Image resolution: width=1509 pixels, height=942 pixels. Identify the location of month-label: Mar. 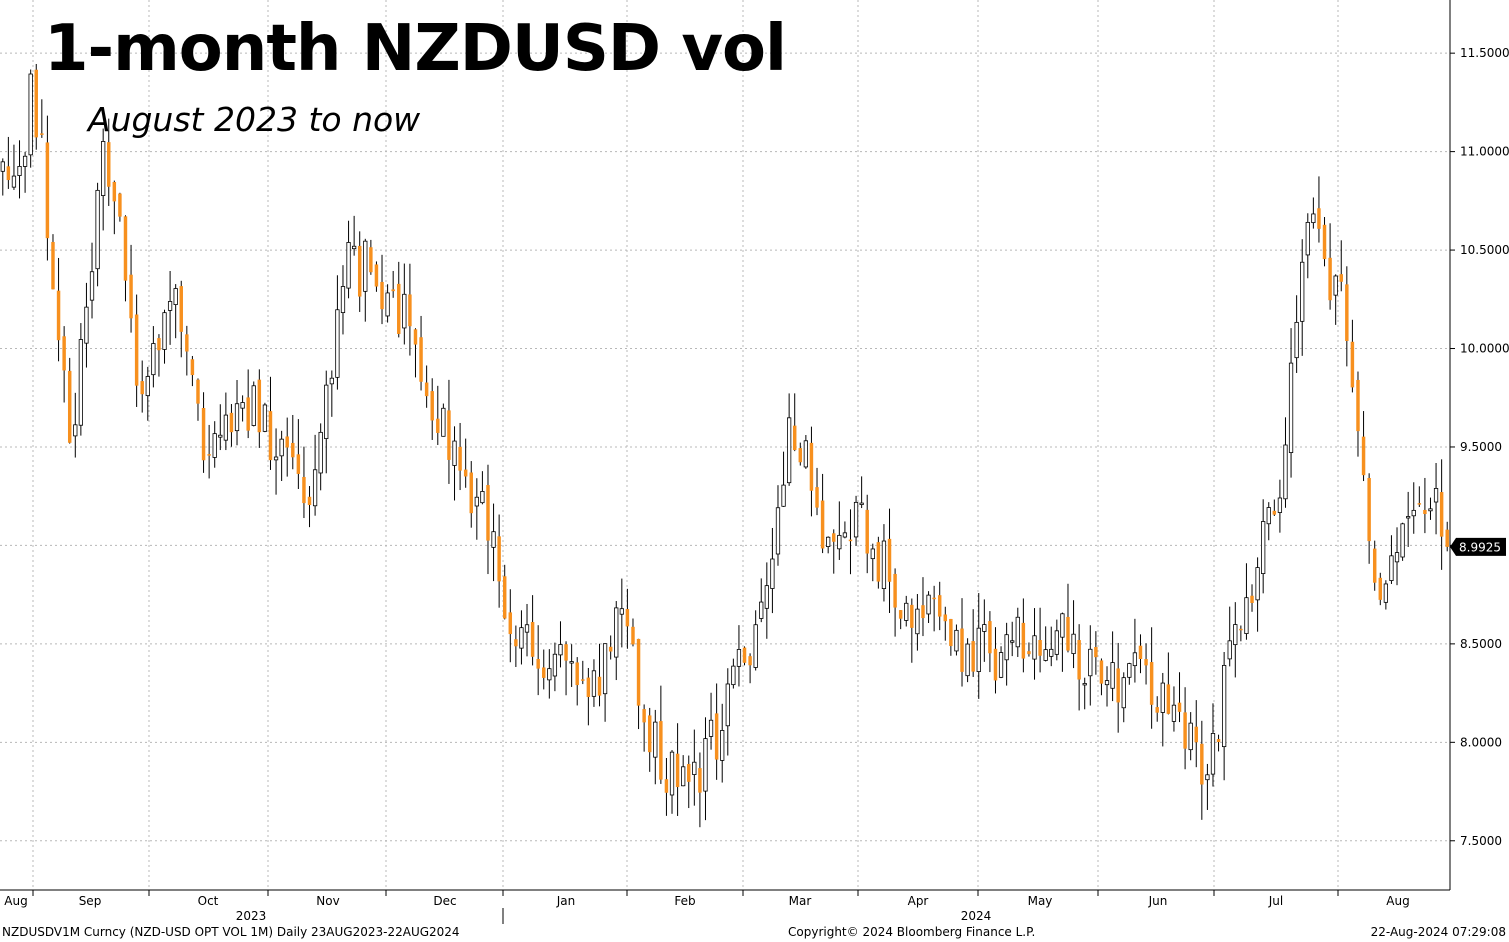
(800, 901).